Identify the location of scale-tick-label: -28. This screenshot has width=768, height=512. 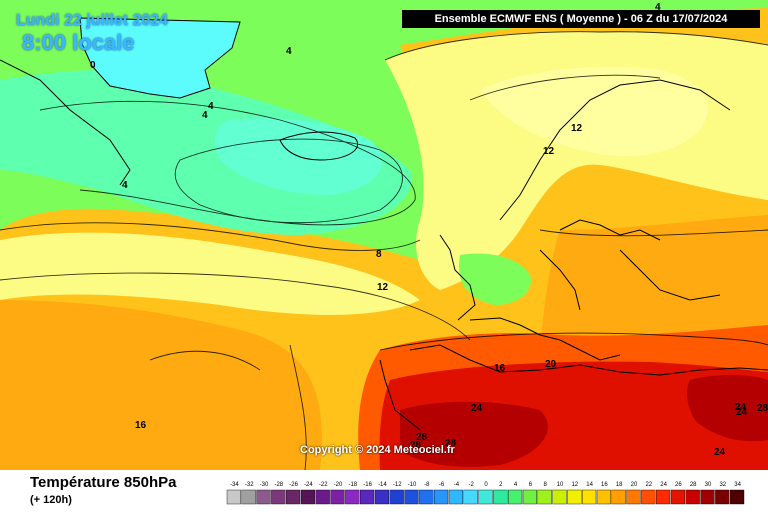
(278, 485).